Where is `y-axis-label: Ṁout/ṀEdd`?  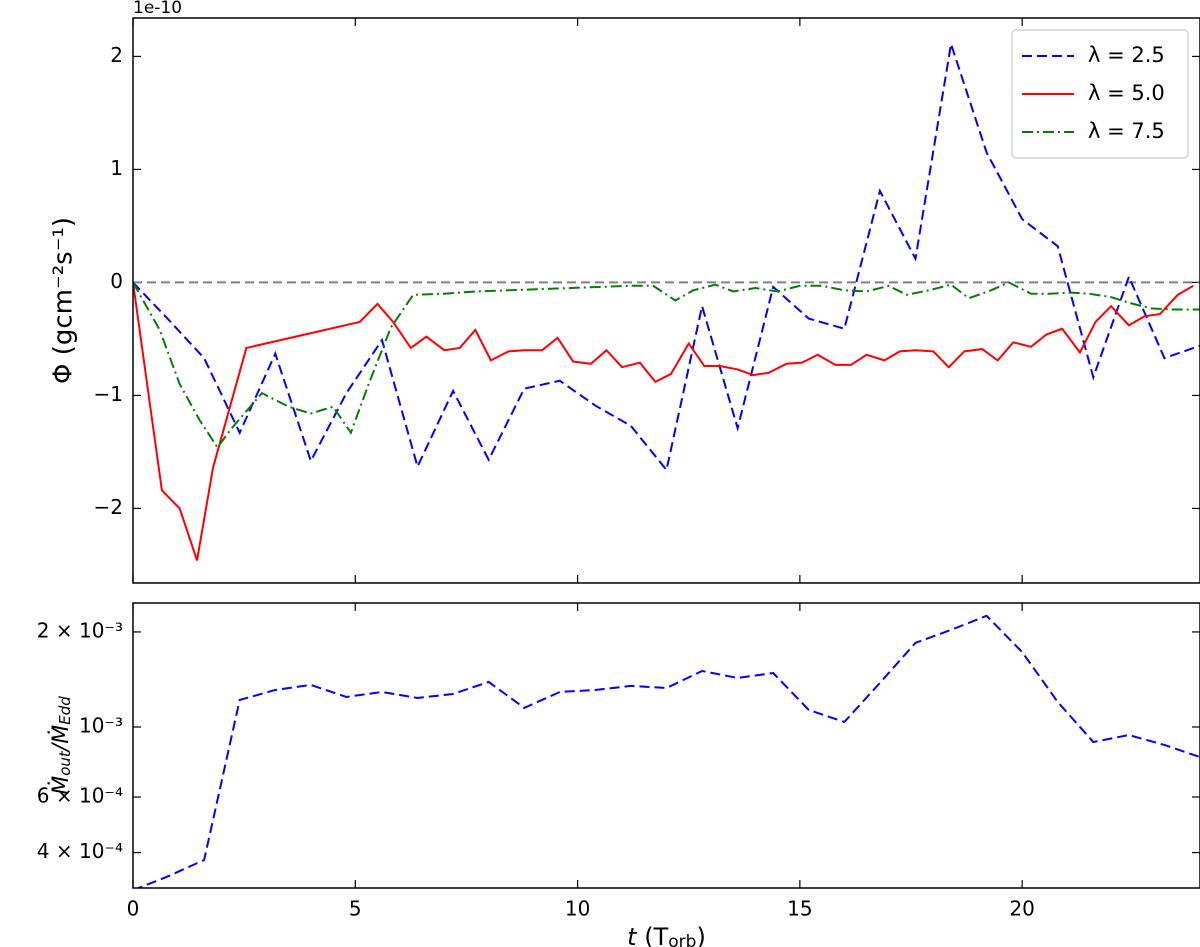
y-axis-label: Ṁout/ṀEdd is located at coordinates (61, 745).